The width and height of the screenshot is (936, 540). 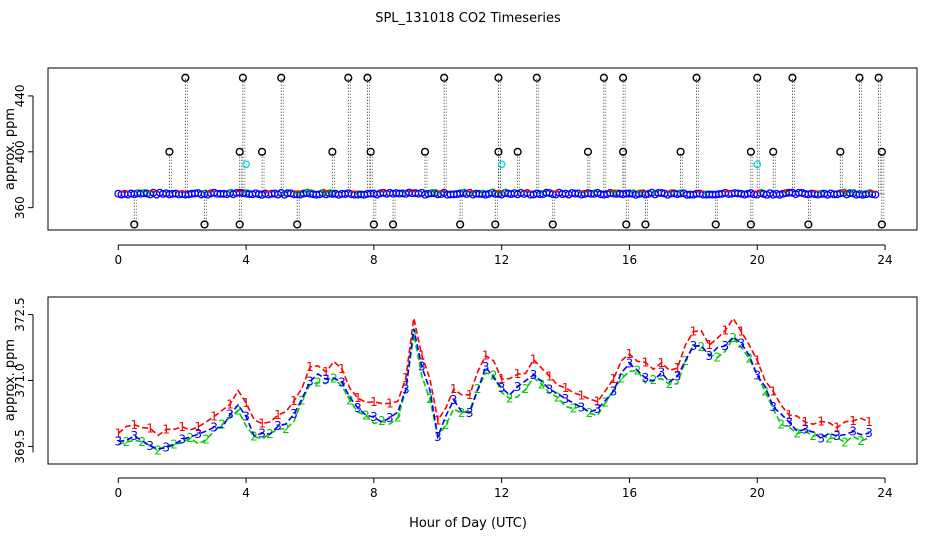 What do you see at coordinates (246, 260) in the screenshot?
I see `top-x-tick-label: 4` at bounding box center [246, 260].